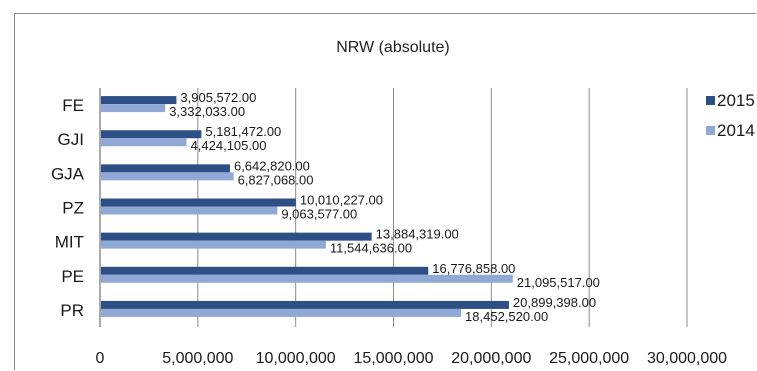  What do you see at coordinates (736, 130) in the screenshot?
I see `legend-label: 2014` at bounding box center [736, 130].